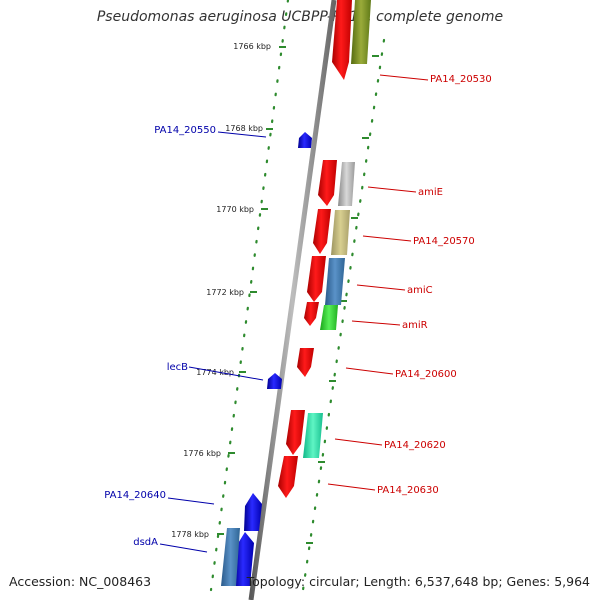 This screenshot has height=600, width=600. What do you see at coordinates (193, 557) in the screenshot?
I see `gene-dsda: dsdA` at bounding box center [193, 557].